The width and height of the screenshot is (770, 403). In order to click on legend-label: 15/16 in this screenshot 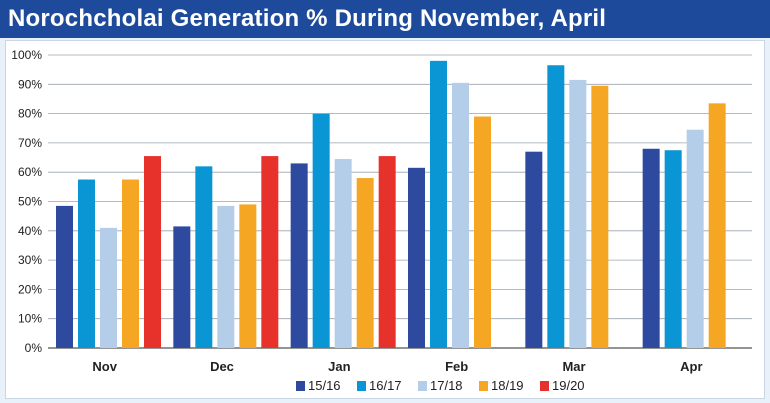, I will do `click(324, 385)`.